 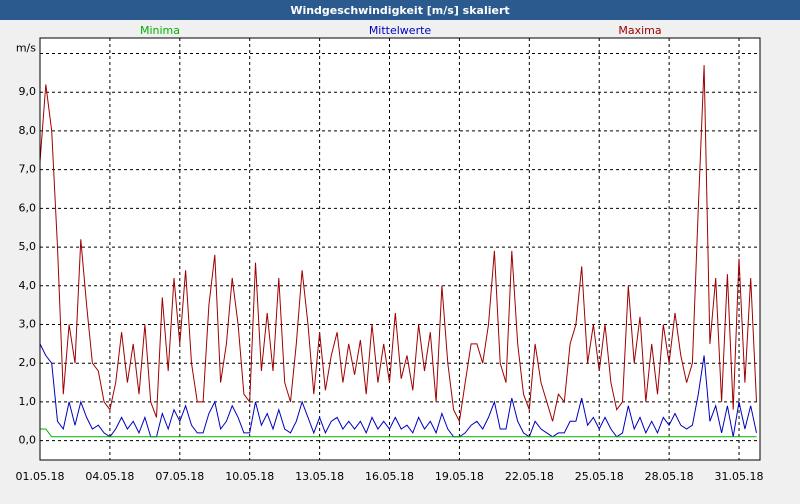 I want to click on x-tick-label: 19.05.18, so click(x=459, y=476).